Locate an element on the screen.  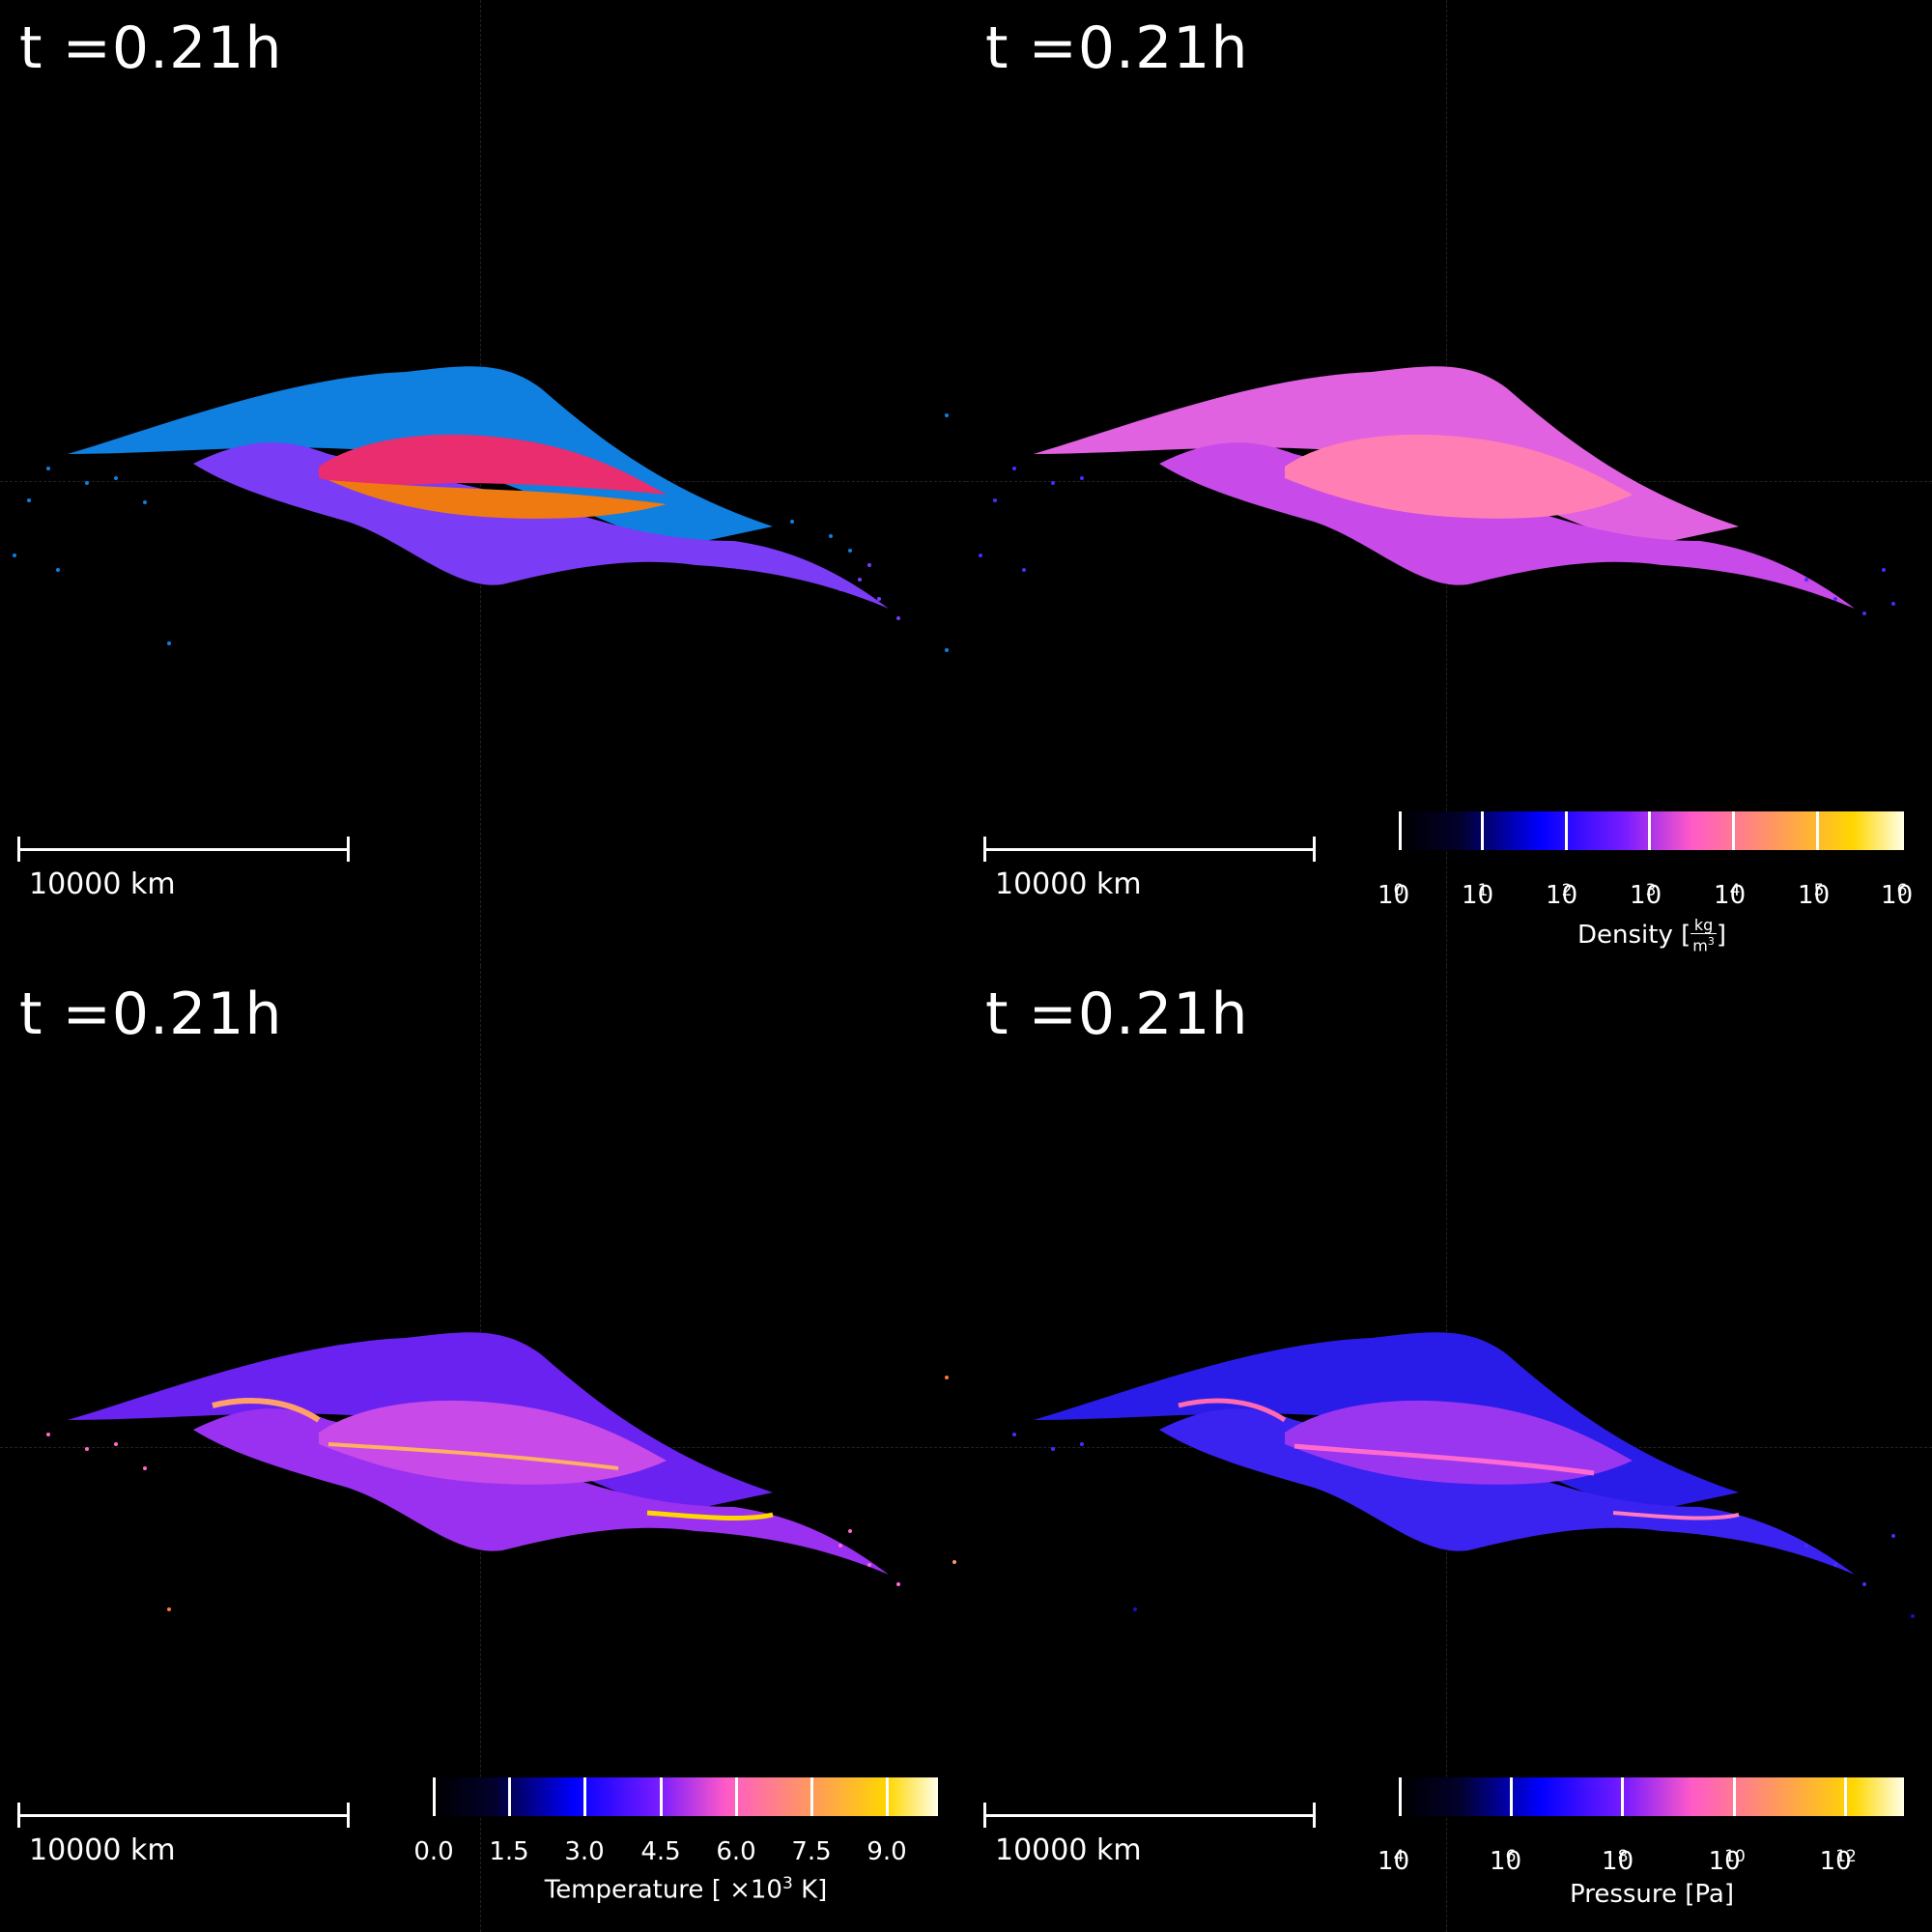
temperature-colorbar is located at coordinates (685, 1796).